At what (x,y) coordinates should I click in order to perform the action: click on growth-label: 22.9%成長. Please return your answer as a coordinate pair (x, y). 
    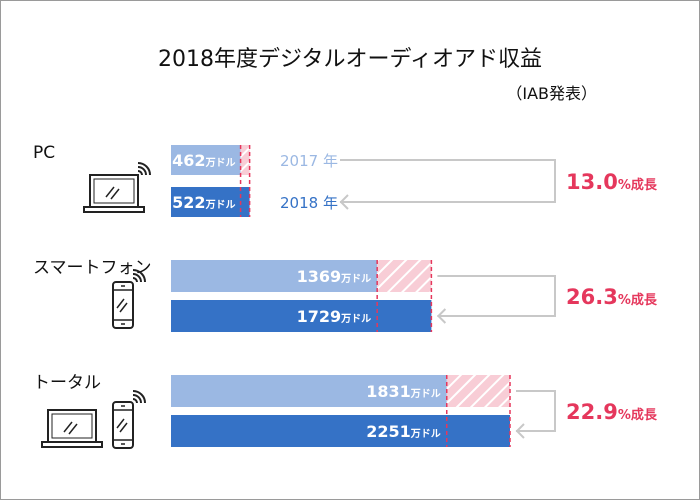
    Looking at the image, I should click on (612, 412).